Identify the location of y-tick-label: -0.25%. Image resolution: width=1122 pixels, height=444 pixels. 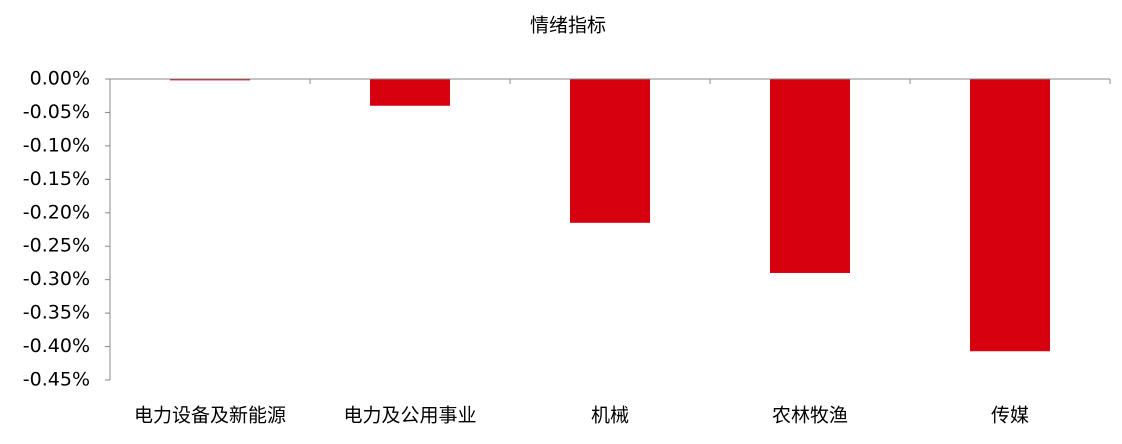
(56, 246).